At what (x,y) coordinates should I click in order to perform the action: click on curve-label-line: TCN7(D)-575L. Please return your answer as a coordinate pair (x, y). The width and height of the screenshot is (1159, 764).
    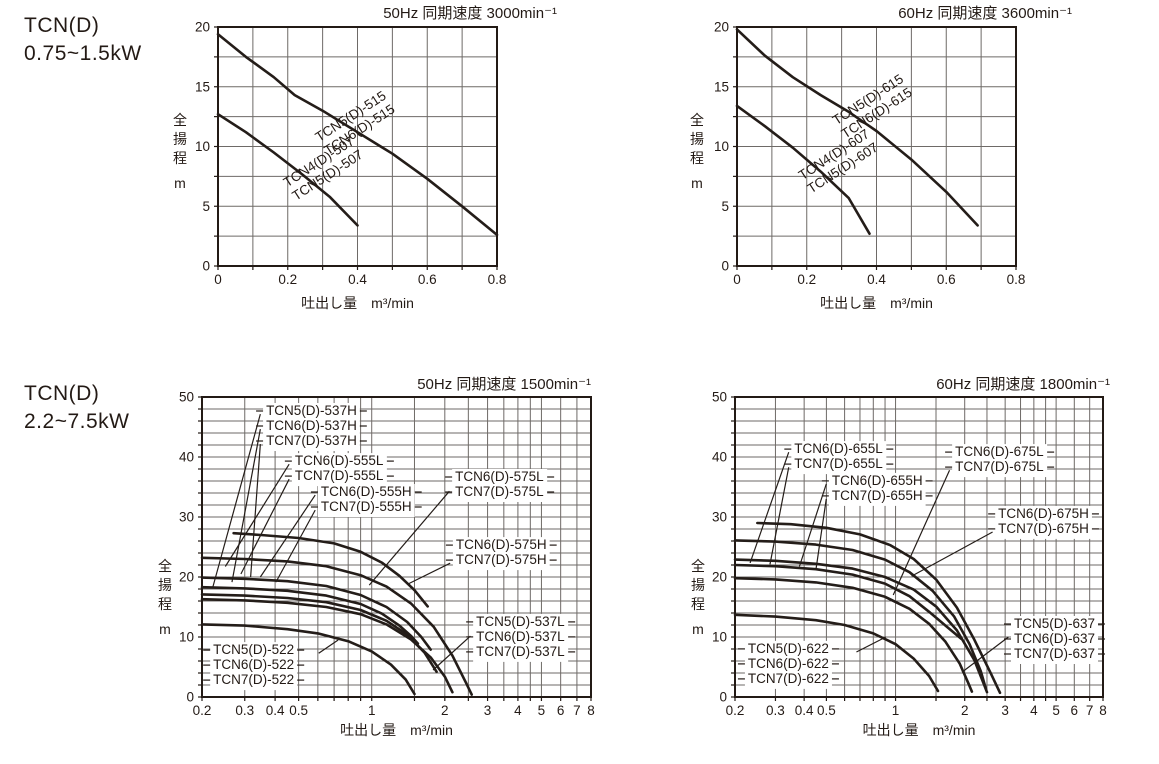
    Looking at the image, I should click on (499, 491).